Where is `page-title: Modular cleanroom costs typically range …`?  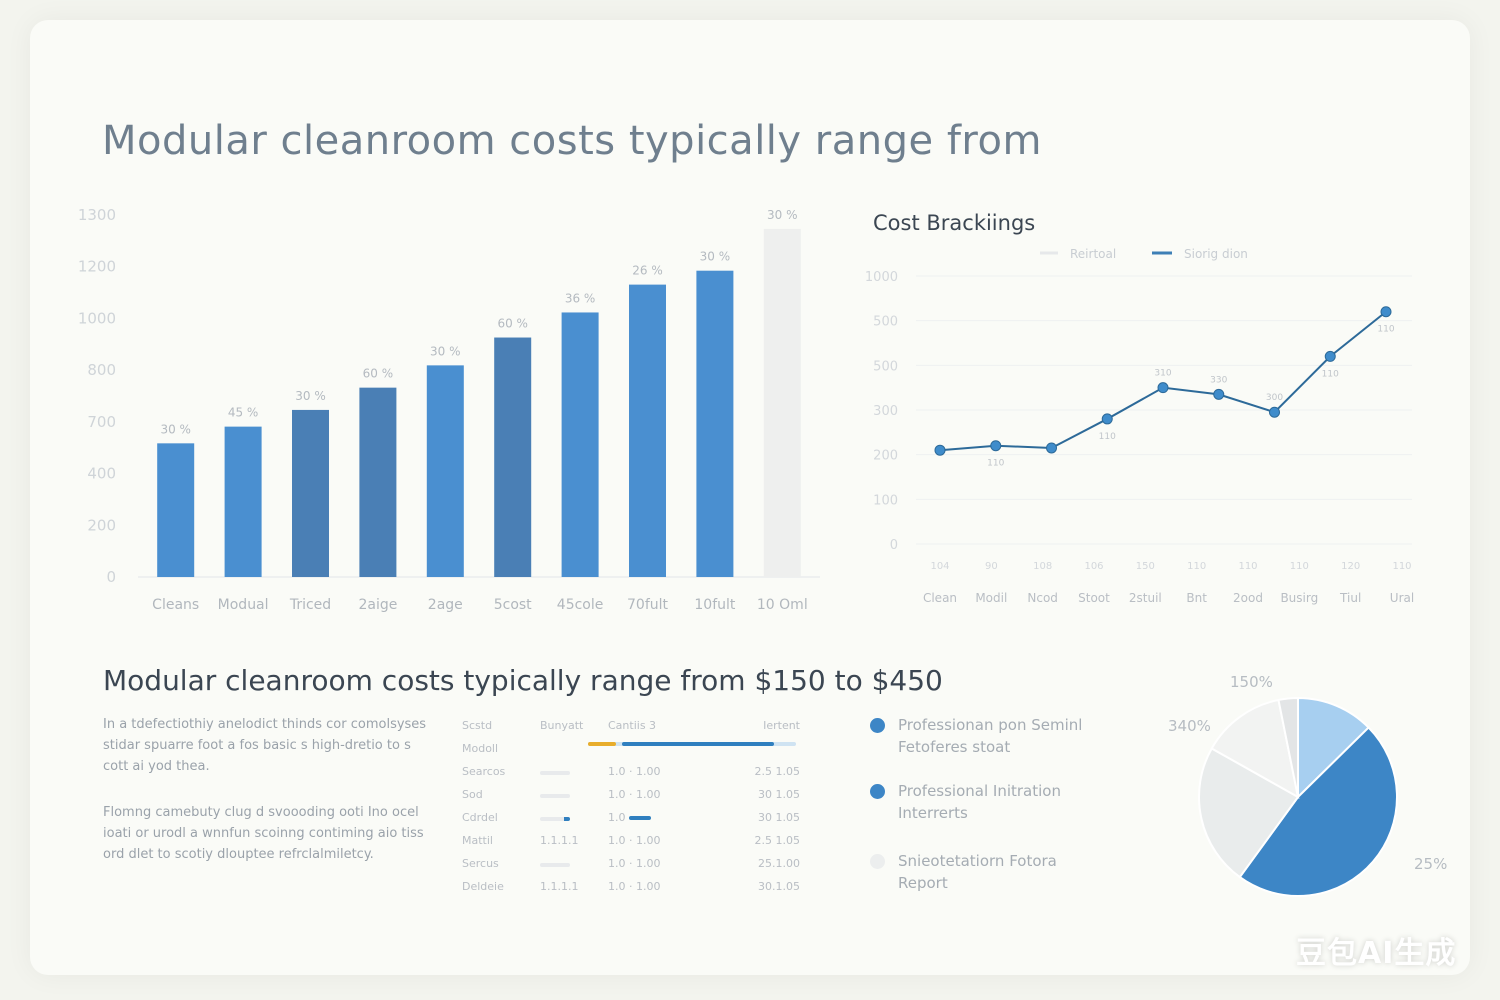 page-title: Modular cleanroom costs typically range … is located at coordinates (572, 141).